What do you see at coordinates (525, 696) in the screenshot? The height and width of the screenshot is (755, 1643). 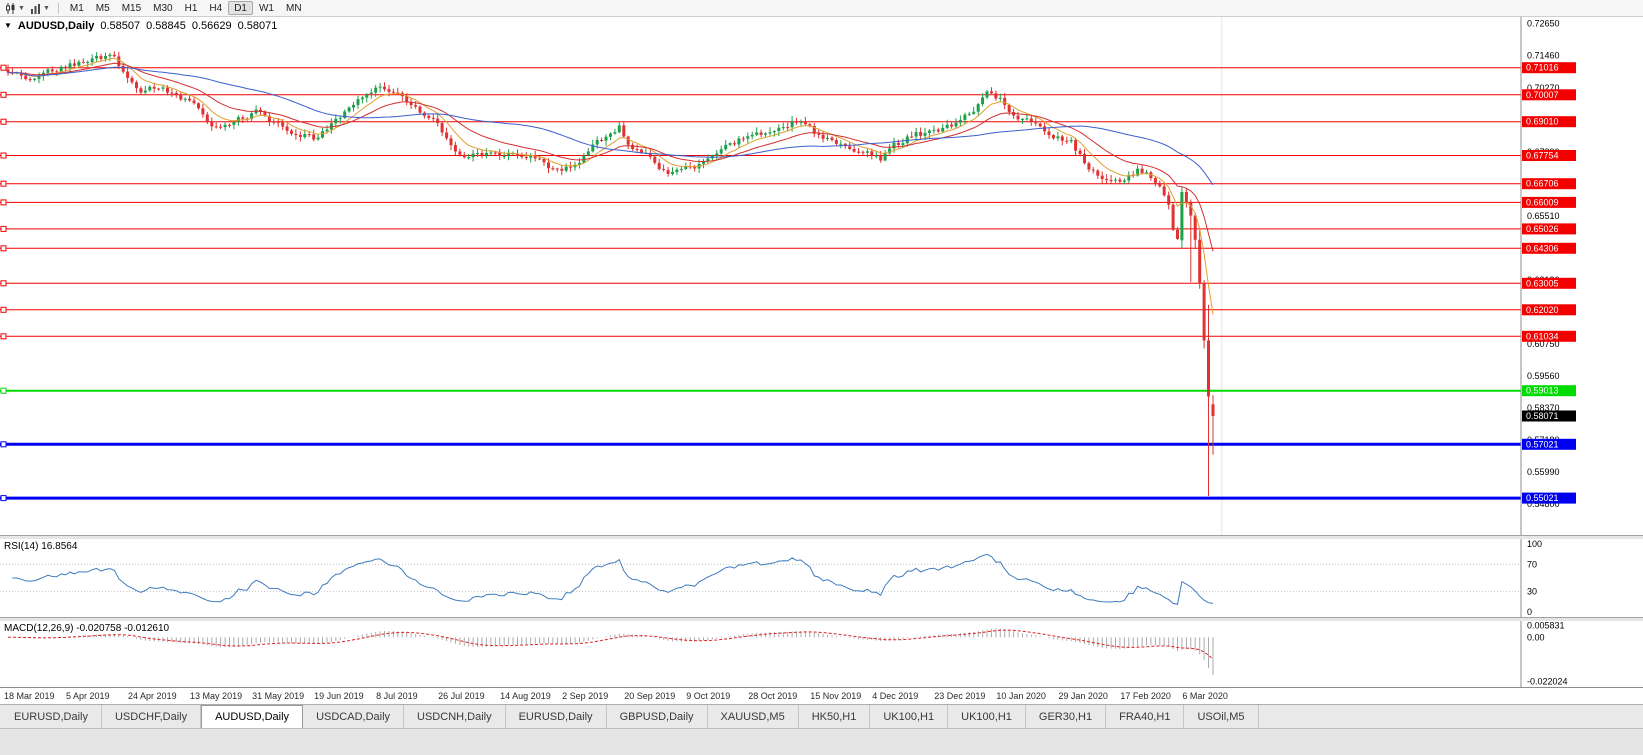 I see `date-label: 14 Aug 2019` at bounding box center [525, 696].